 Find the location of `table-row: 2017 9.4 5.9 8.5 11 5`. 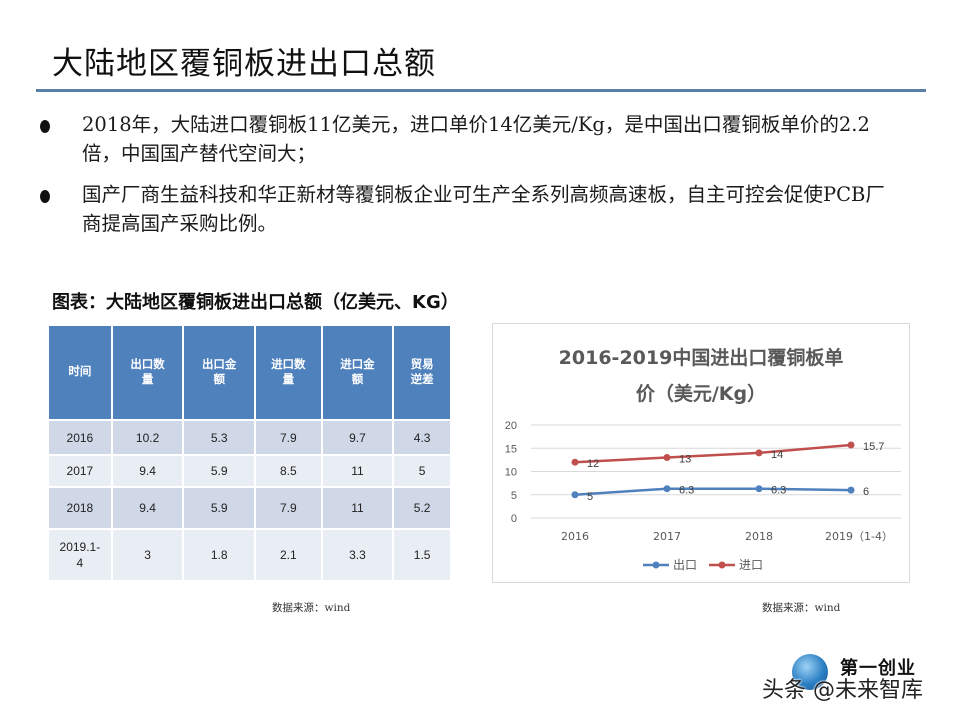

table-row: 2017 9.4 5.9 8.5 11 5 is located at coordinates (249, 471).